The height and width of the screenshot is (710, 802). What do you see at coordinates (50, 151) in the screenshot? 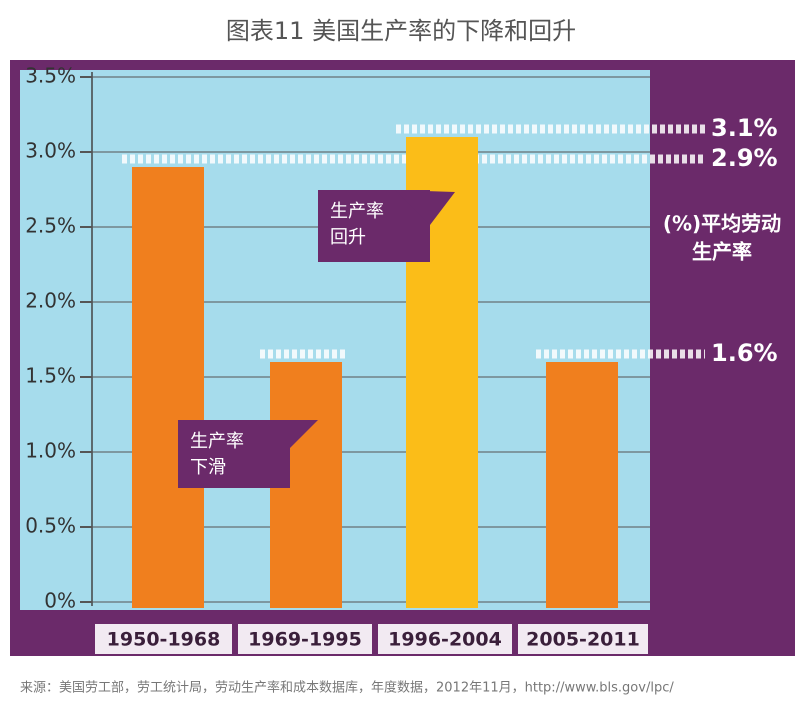
I see `y-tick-label: 3.0%` at bounding box center [50, 151].